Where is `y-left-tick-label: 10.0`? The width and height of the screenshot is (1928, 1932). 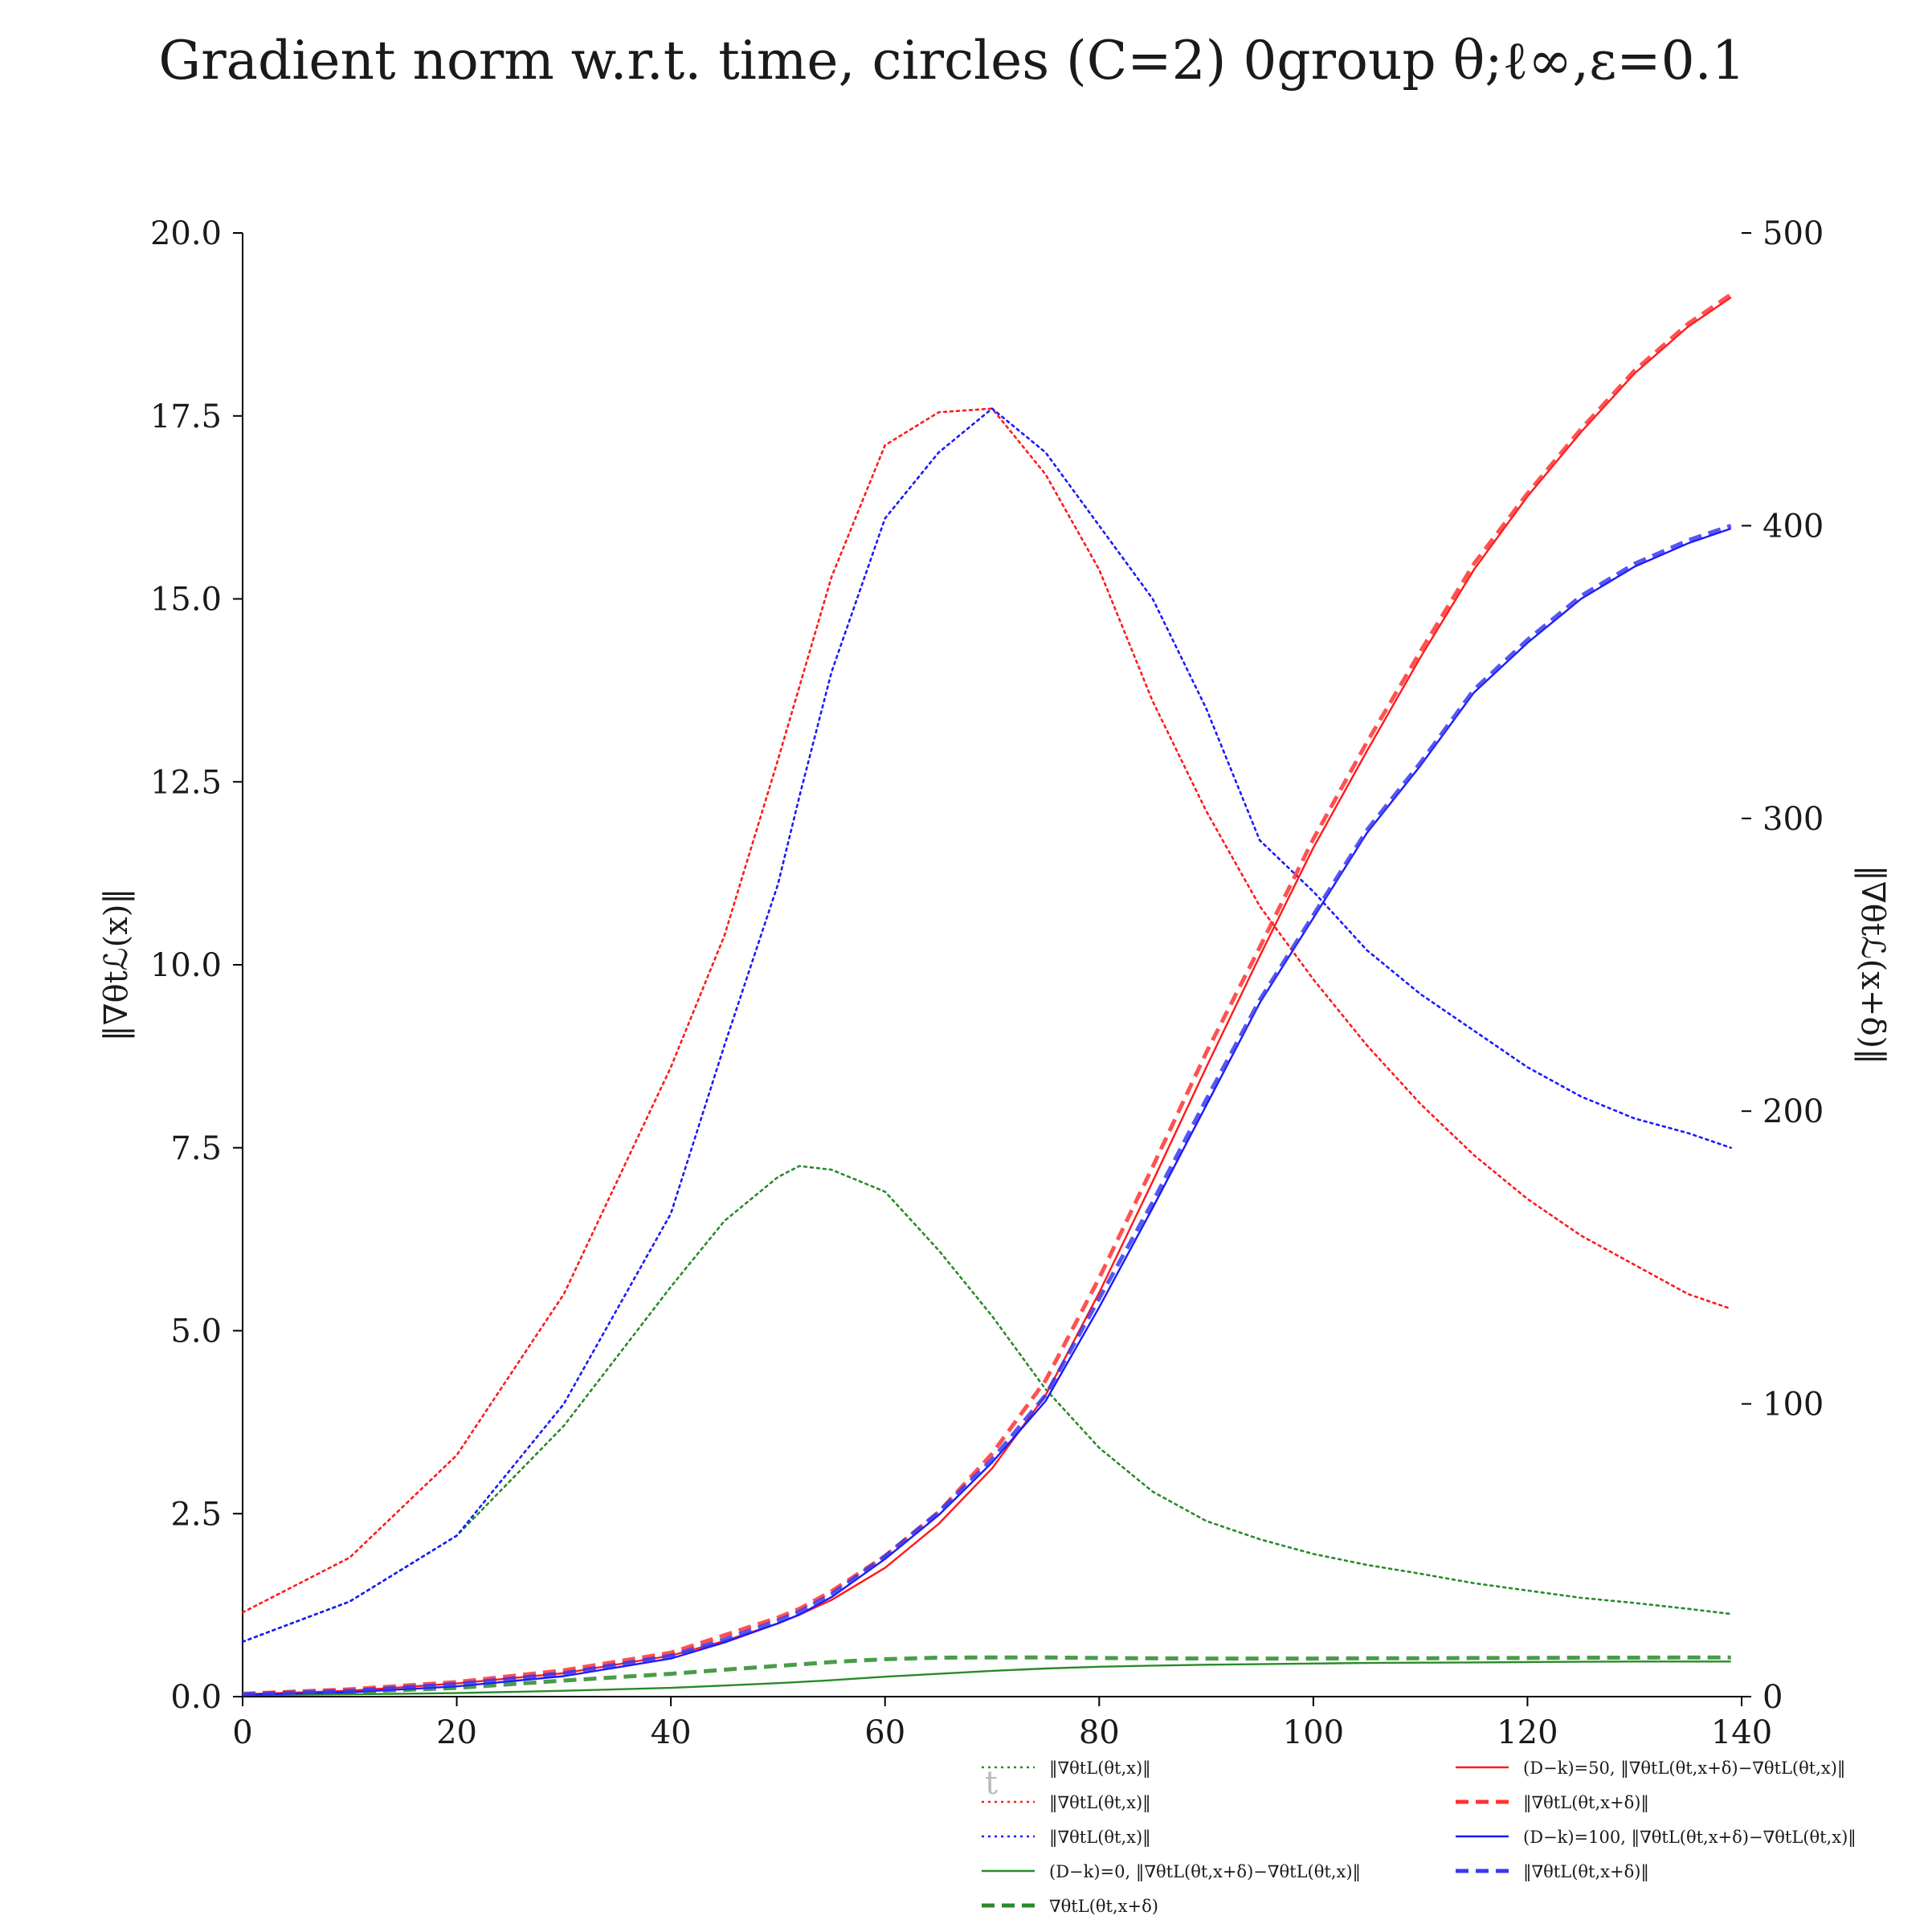
y-left-tick-label: 10.0 is located at coordinates (186, 965).